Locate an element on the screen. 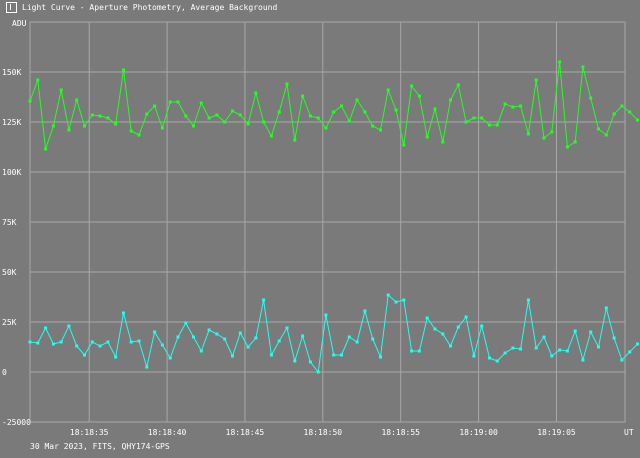  y-tick-label: 100K is located at coordinates (11, 172).